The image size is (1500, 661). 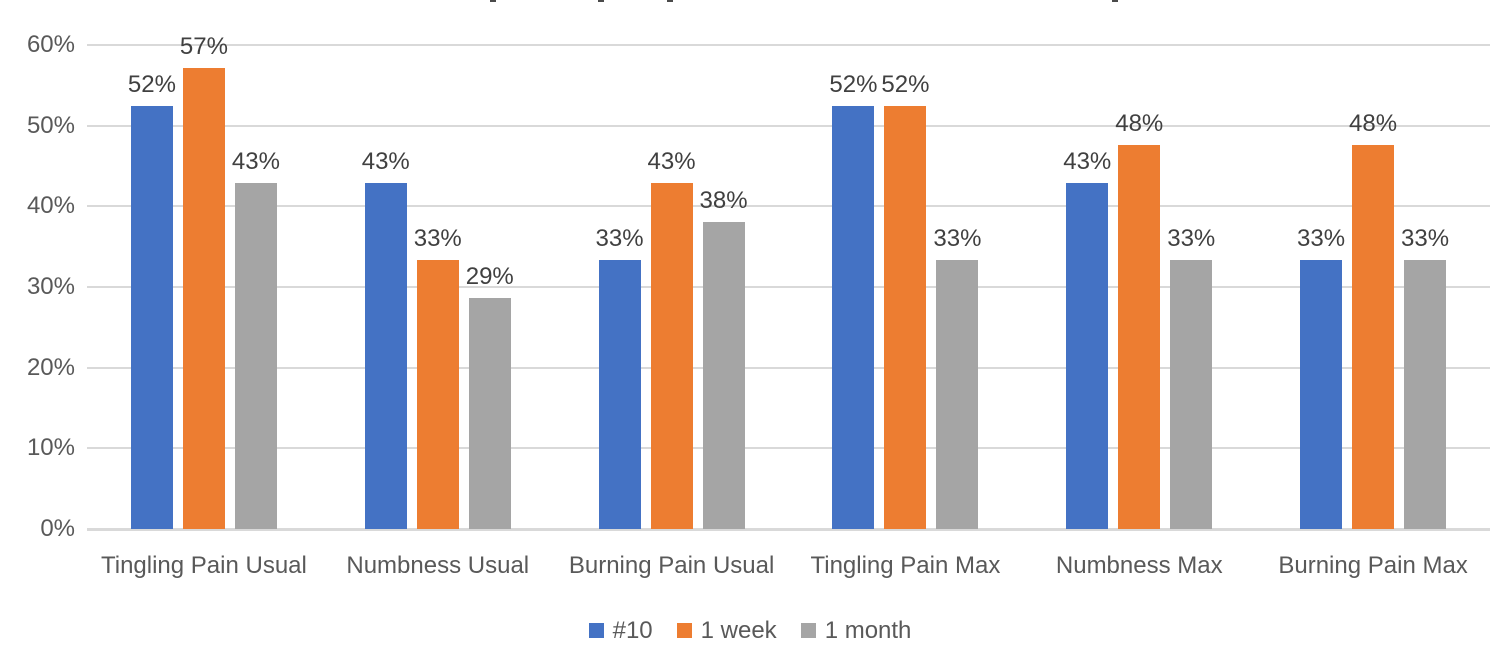 I want to click on x-axis-category-label-burning-pain-max: Burning Pain Max, so click(x=1373, y=565).